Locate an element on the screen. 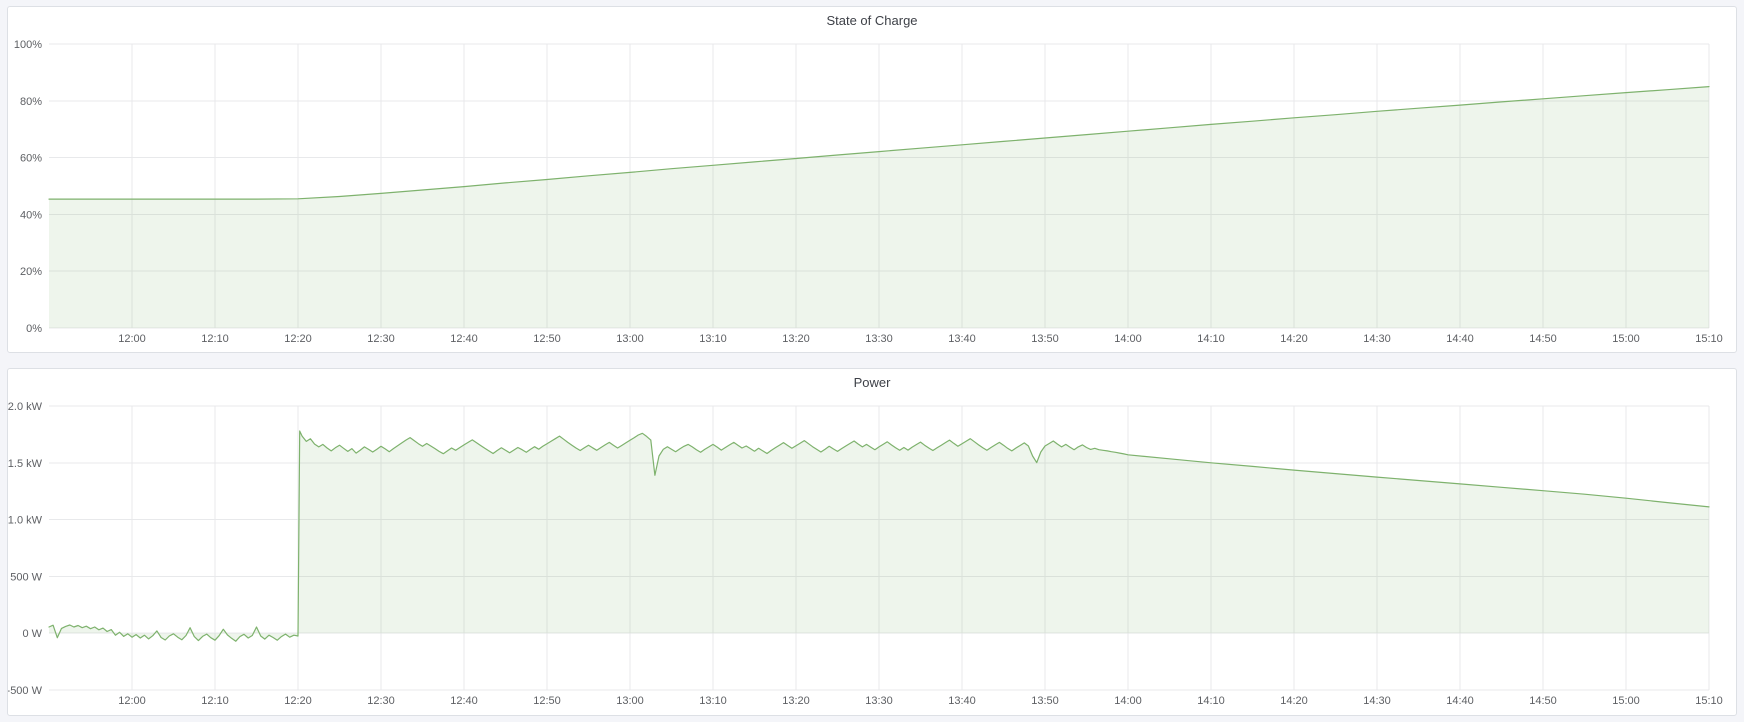 The height and width of the screenshot is (722, 1744). y-axis-tick-label: 0 W is located at coordinates (32, 634).